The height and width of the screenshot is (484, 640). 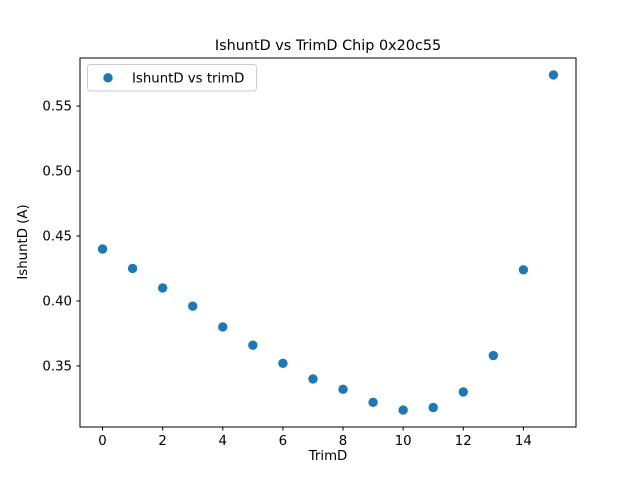 I want to click on y-tick-label: 0.50, so click(x=57, y=172).